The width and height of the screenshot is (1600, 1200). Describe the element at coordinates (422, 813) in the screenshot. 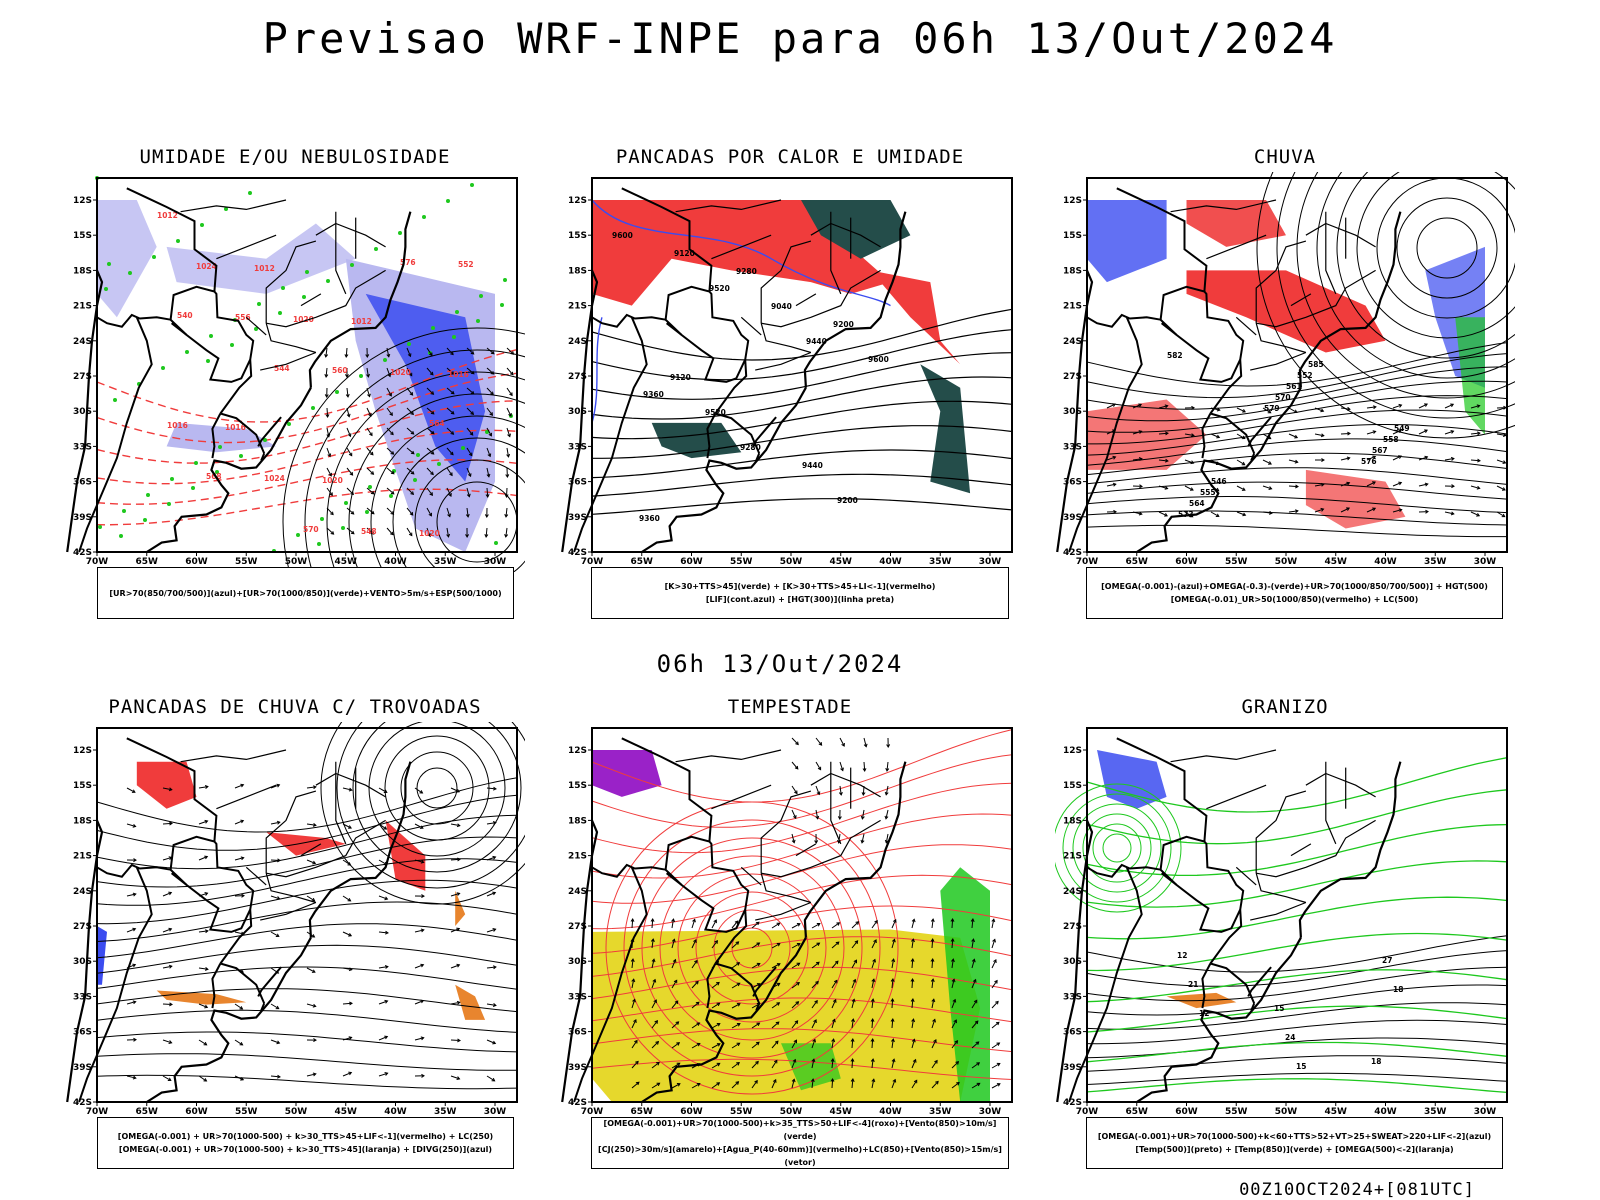

I see `streamline` at that location.